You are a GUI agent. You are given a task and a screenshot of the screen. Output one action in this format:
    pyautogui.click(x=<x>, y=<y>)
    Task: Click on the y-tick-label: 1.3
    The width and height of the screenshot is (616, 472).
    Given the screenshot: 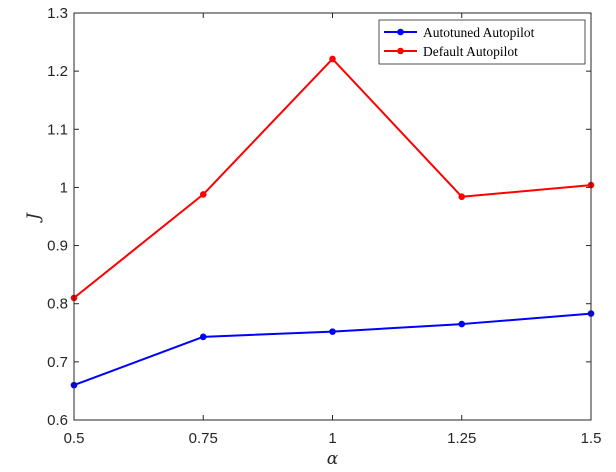 What is the action you would take?
    pyautogui.click(x=57, y=13)
    